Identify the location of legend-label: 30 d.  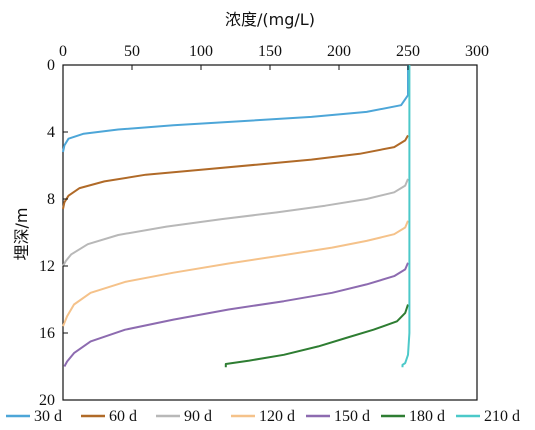
(48, 416).